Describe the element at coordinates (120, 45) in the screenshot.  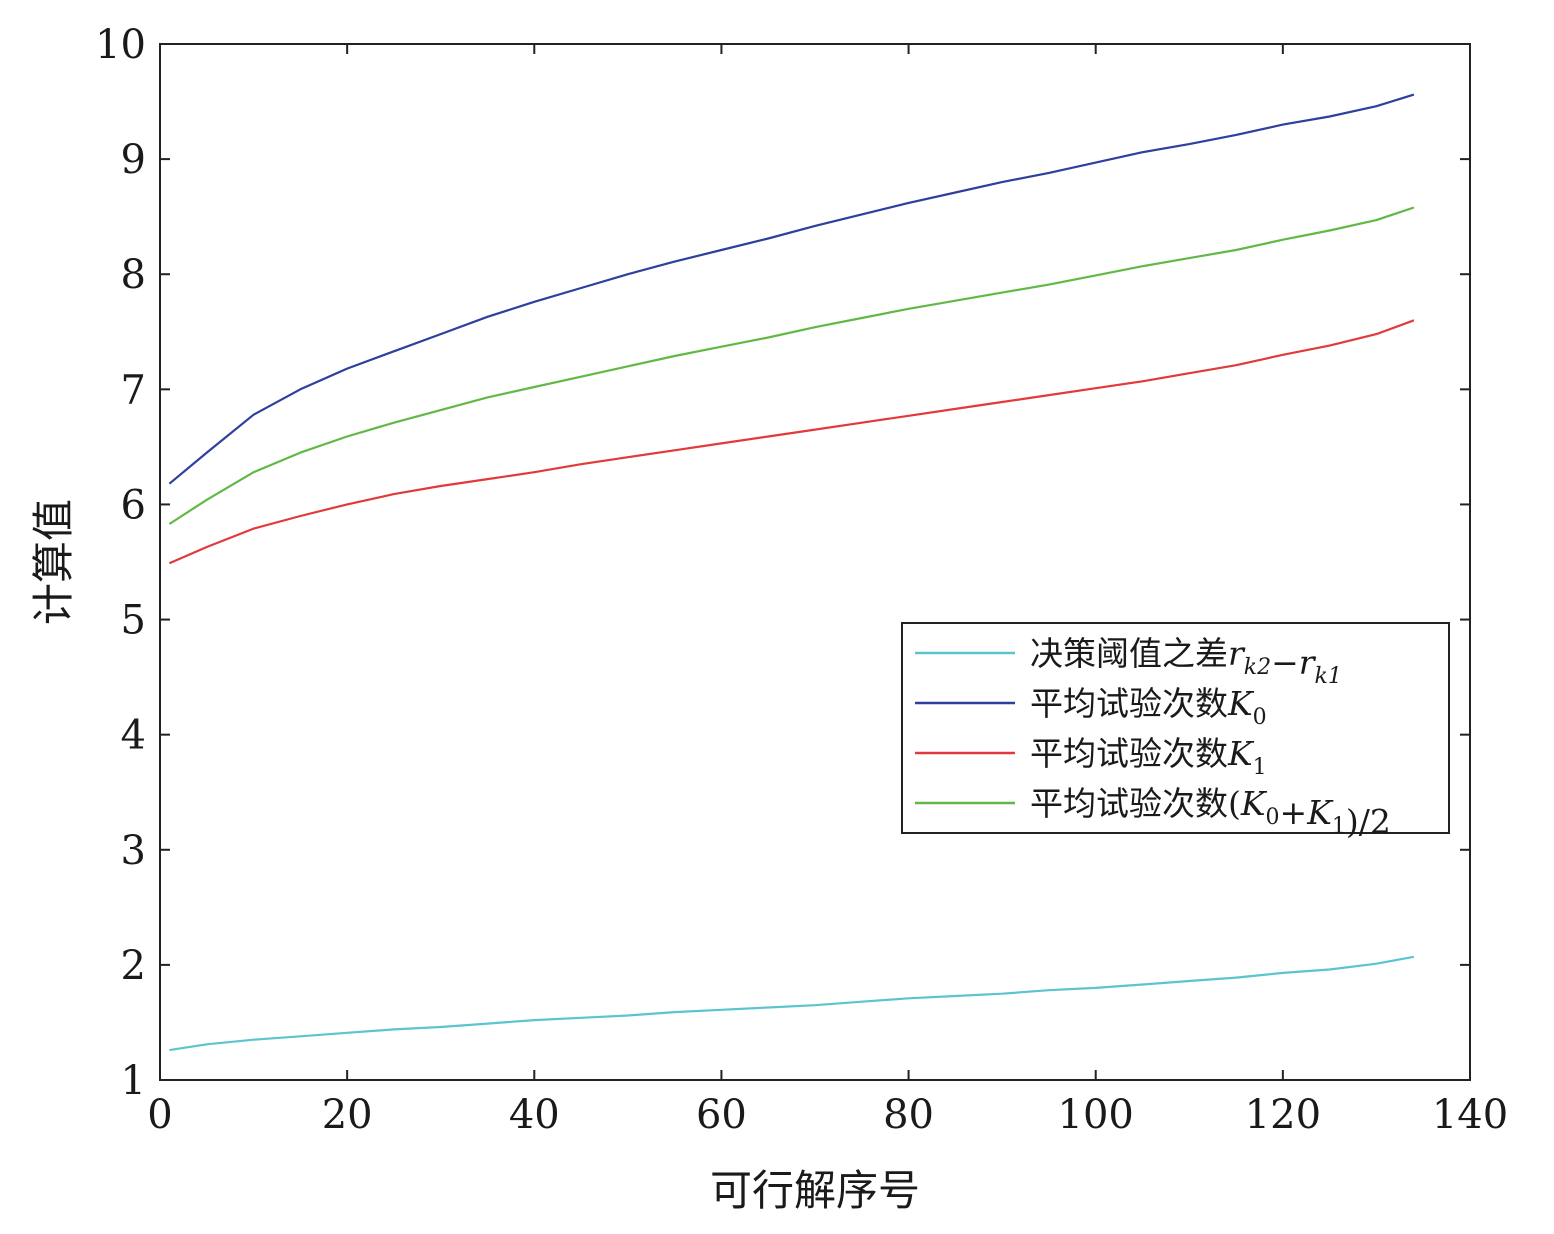
I see `y-tick-label: 10` at that location.